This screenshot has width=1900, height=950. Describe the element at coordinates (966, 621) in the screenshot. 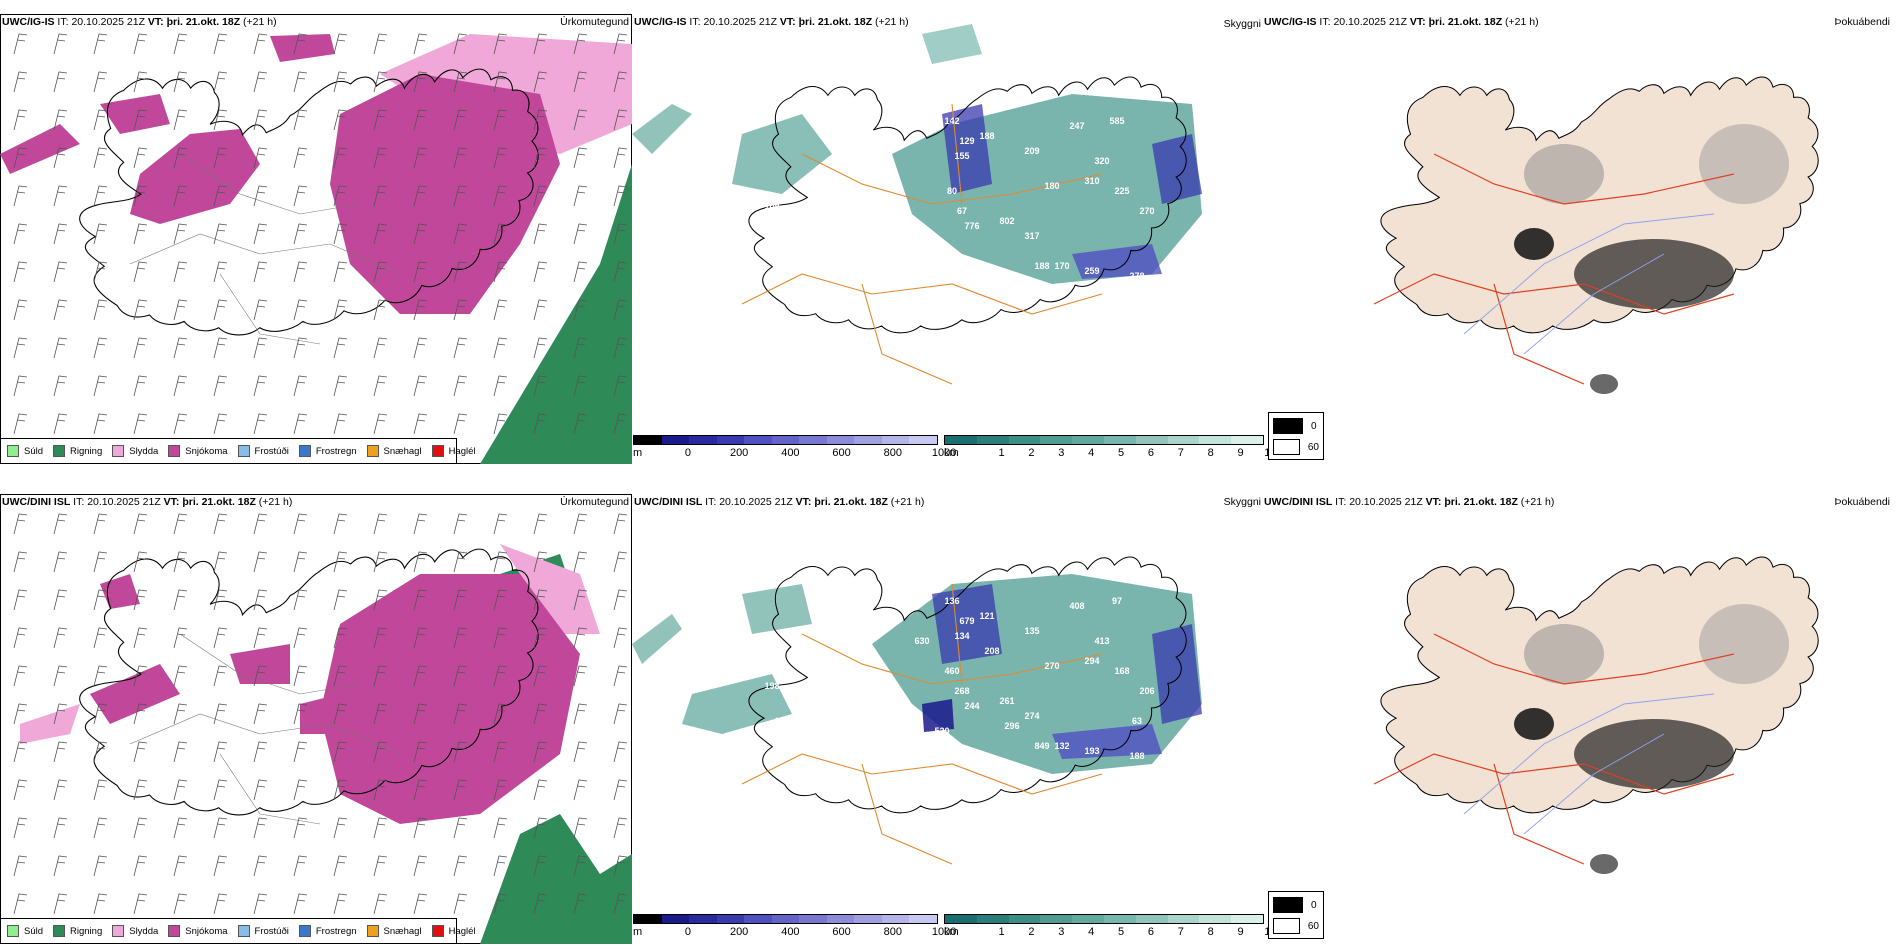

I see `cloud-base-label: 679` at that location.